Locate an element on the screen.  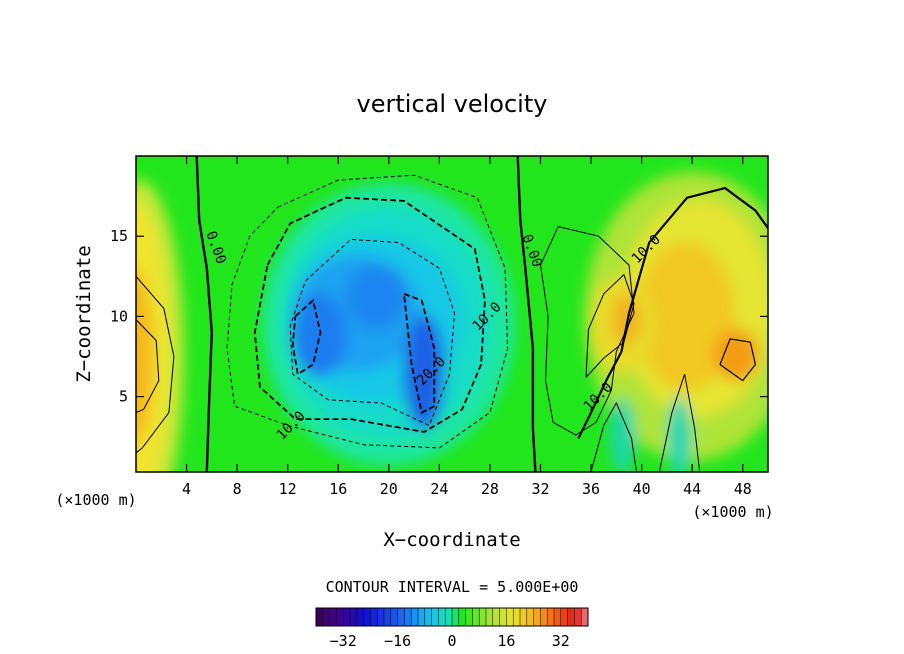
x-tick-label: 8 is located at coordinates (237, 489).